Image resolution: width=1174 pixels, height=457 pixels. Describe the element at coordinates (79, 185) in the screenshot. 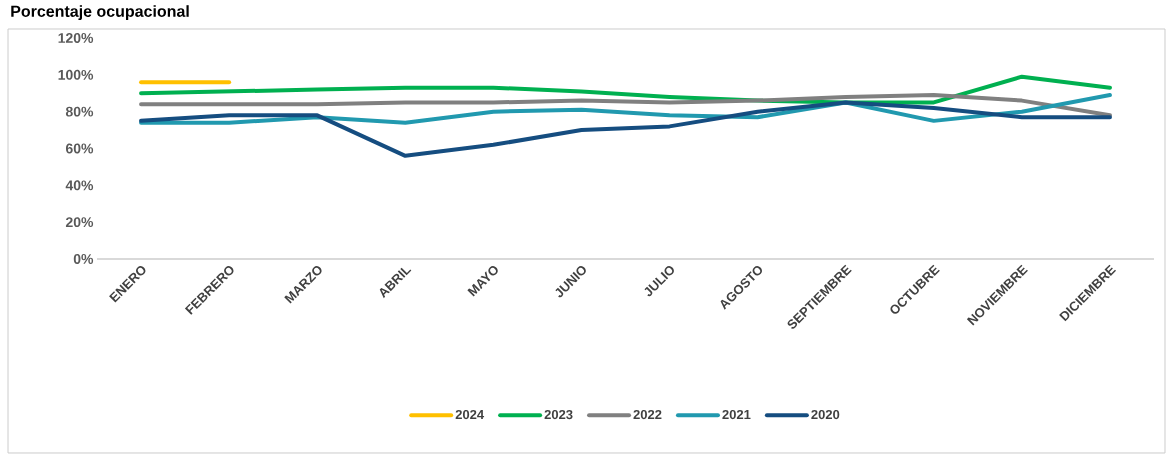

I see `y-tick-label: 40%` at that location.